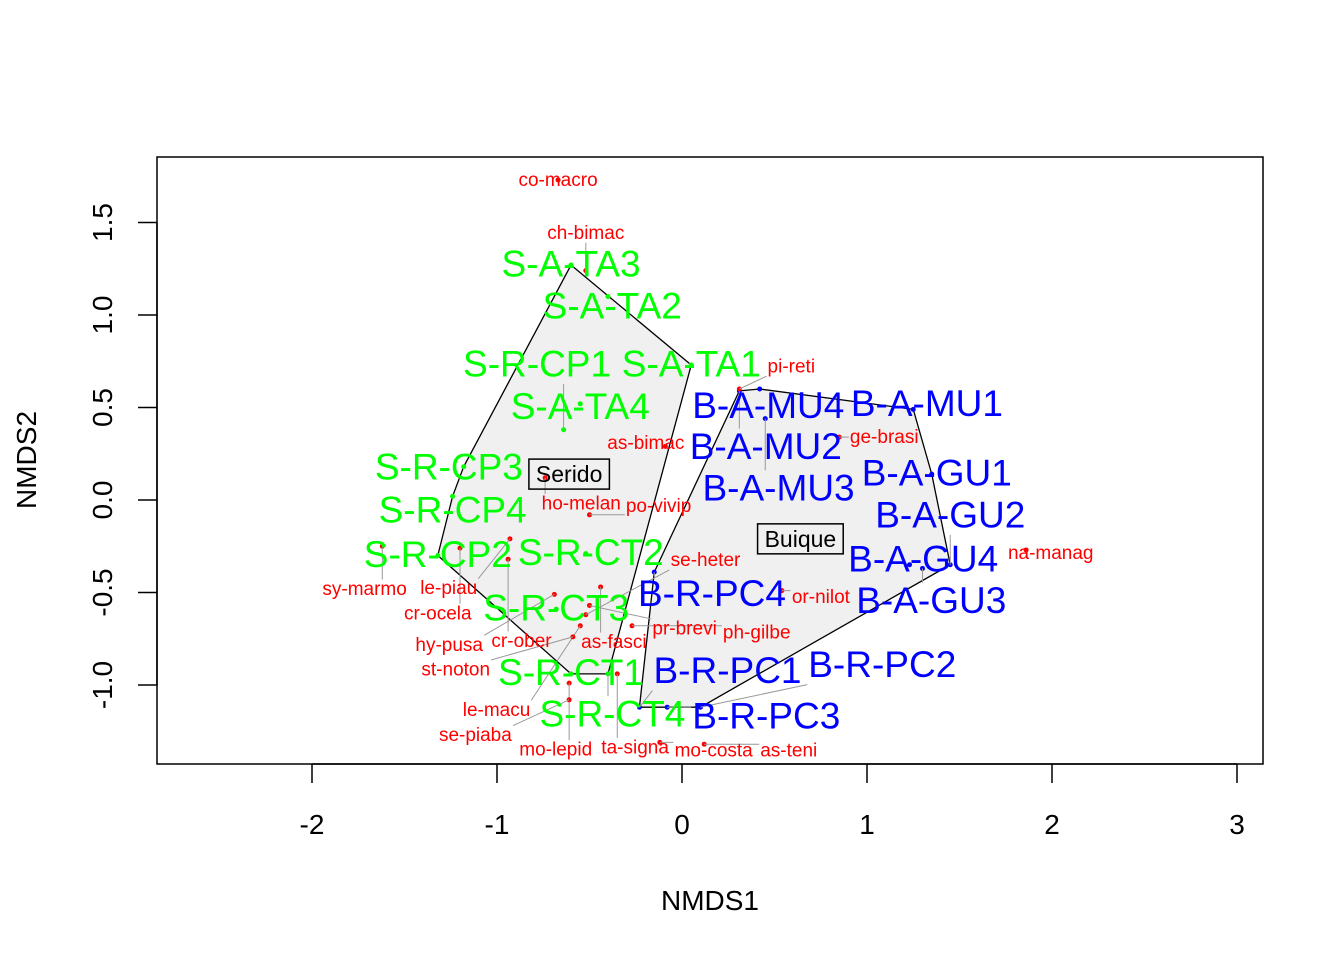  Describe the element at coordinates (931, 600) in the screenshot. I see `site-label: B-A-GU3` at that location.